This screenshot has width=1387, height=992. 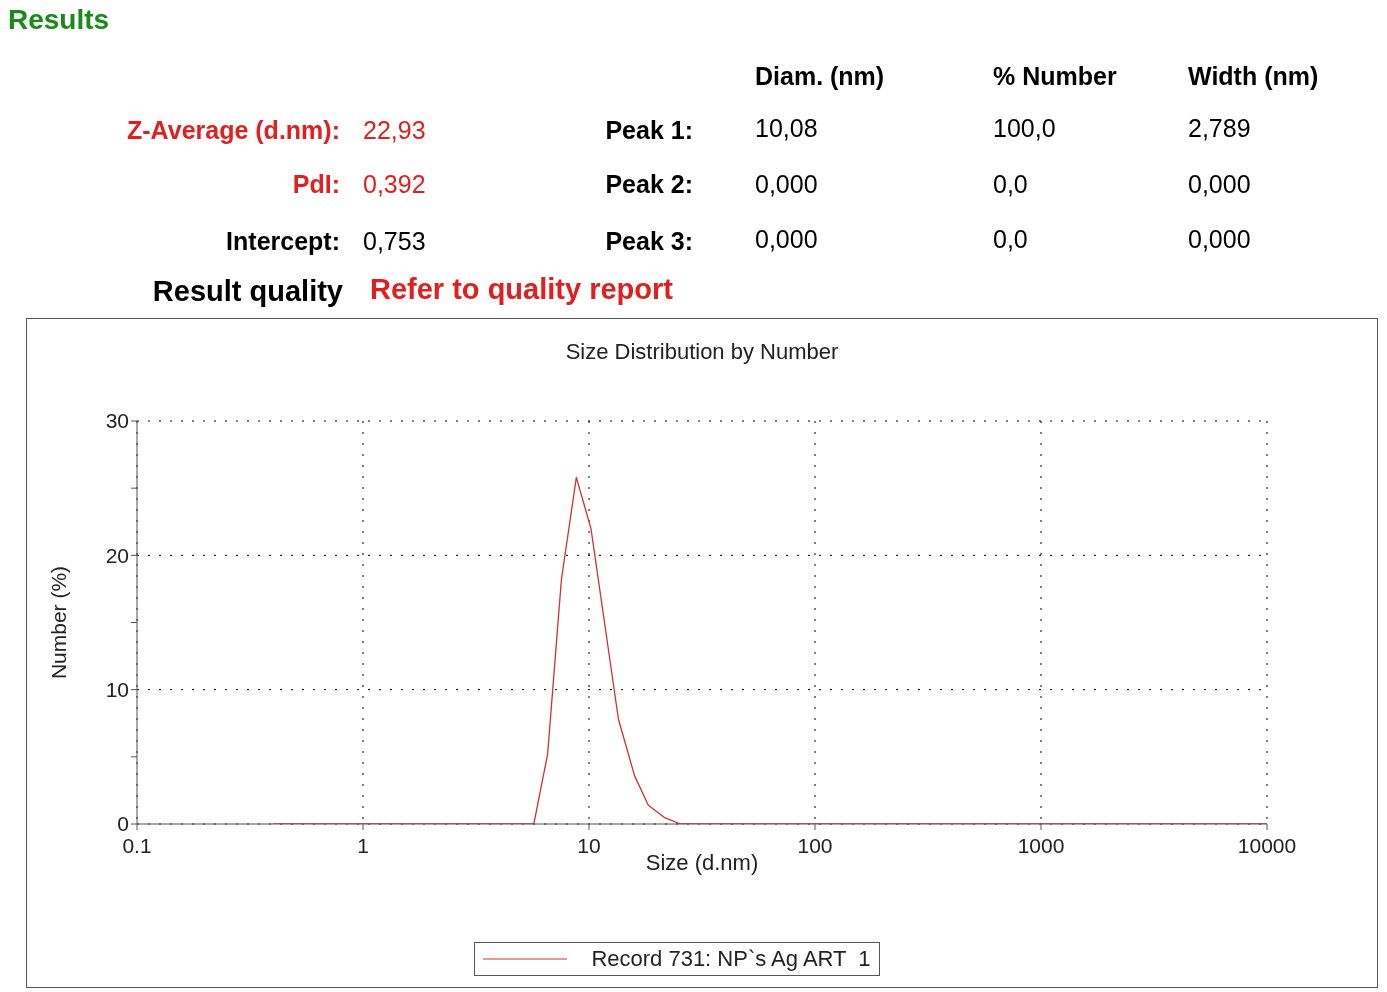 I want to click on x-tick-label: 100, so click(x=815, y=845).